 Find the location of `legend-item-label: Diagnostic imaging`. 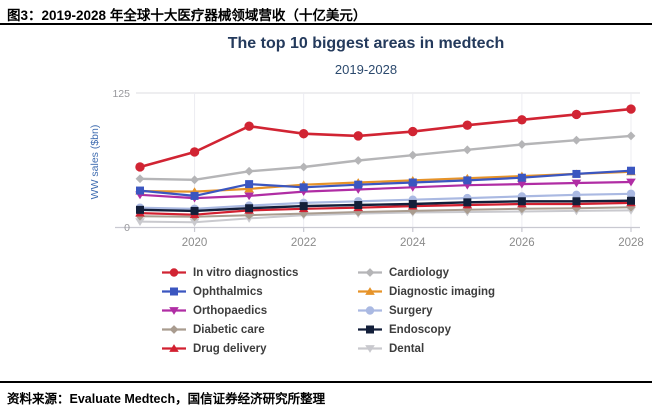

legend-item-label: Diagnostic imaging is located at coordinates (442, 291).